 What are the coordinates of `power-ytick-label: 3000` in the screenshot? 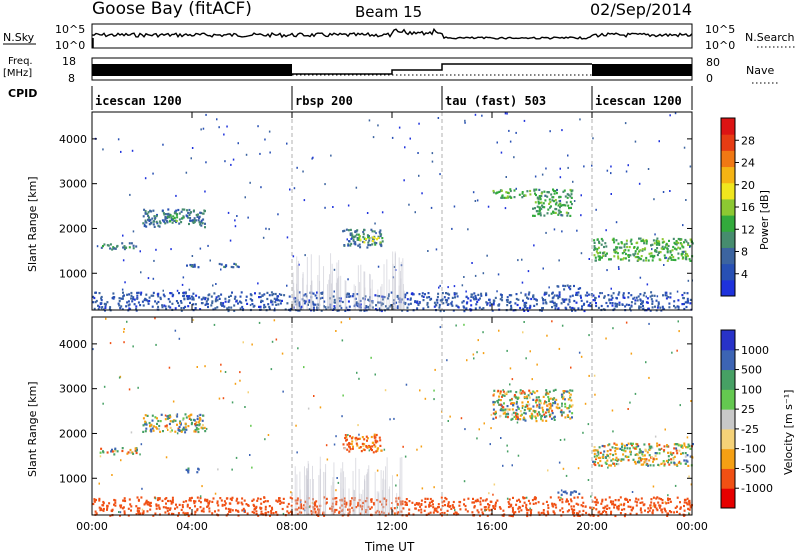 It's located at (73, 184).